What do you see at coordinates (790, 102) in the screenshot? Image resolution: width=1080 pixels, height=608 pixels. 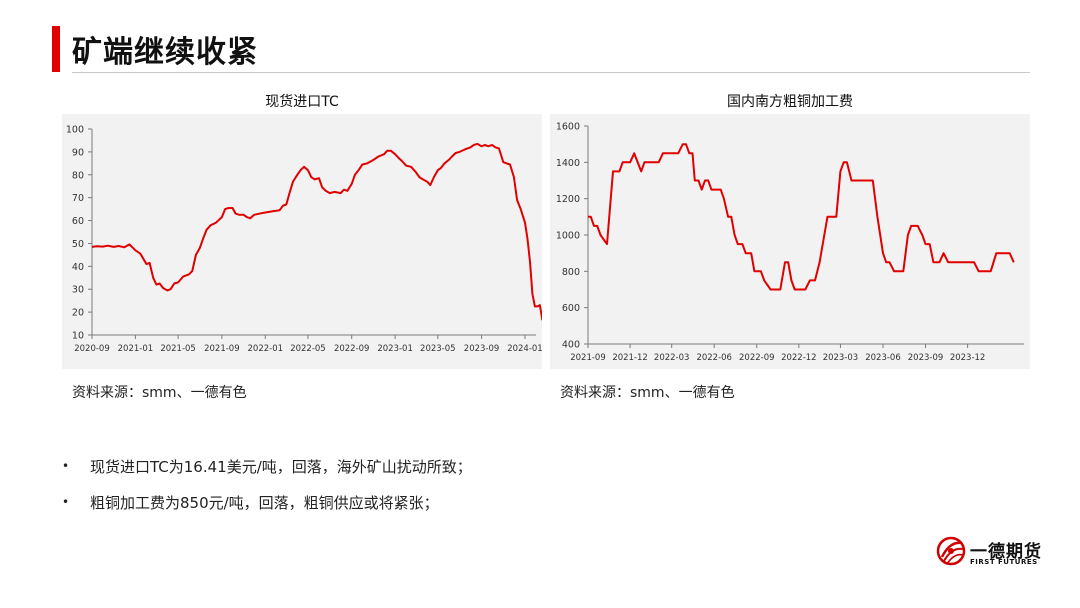 I see `right-chart-title: 国内南方粗铜加工费` at bounding box center [790, 102].